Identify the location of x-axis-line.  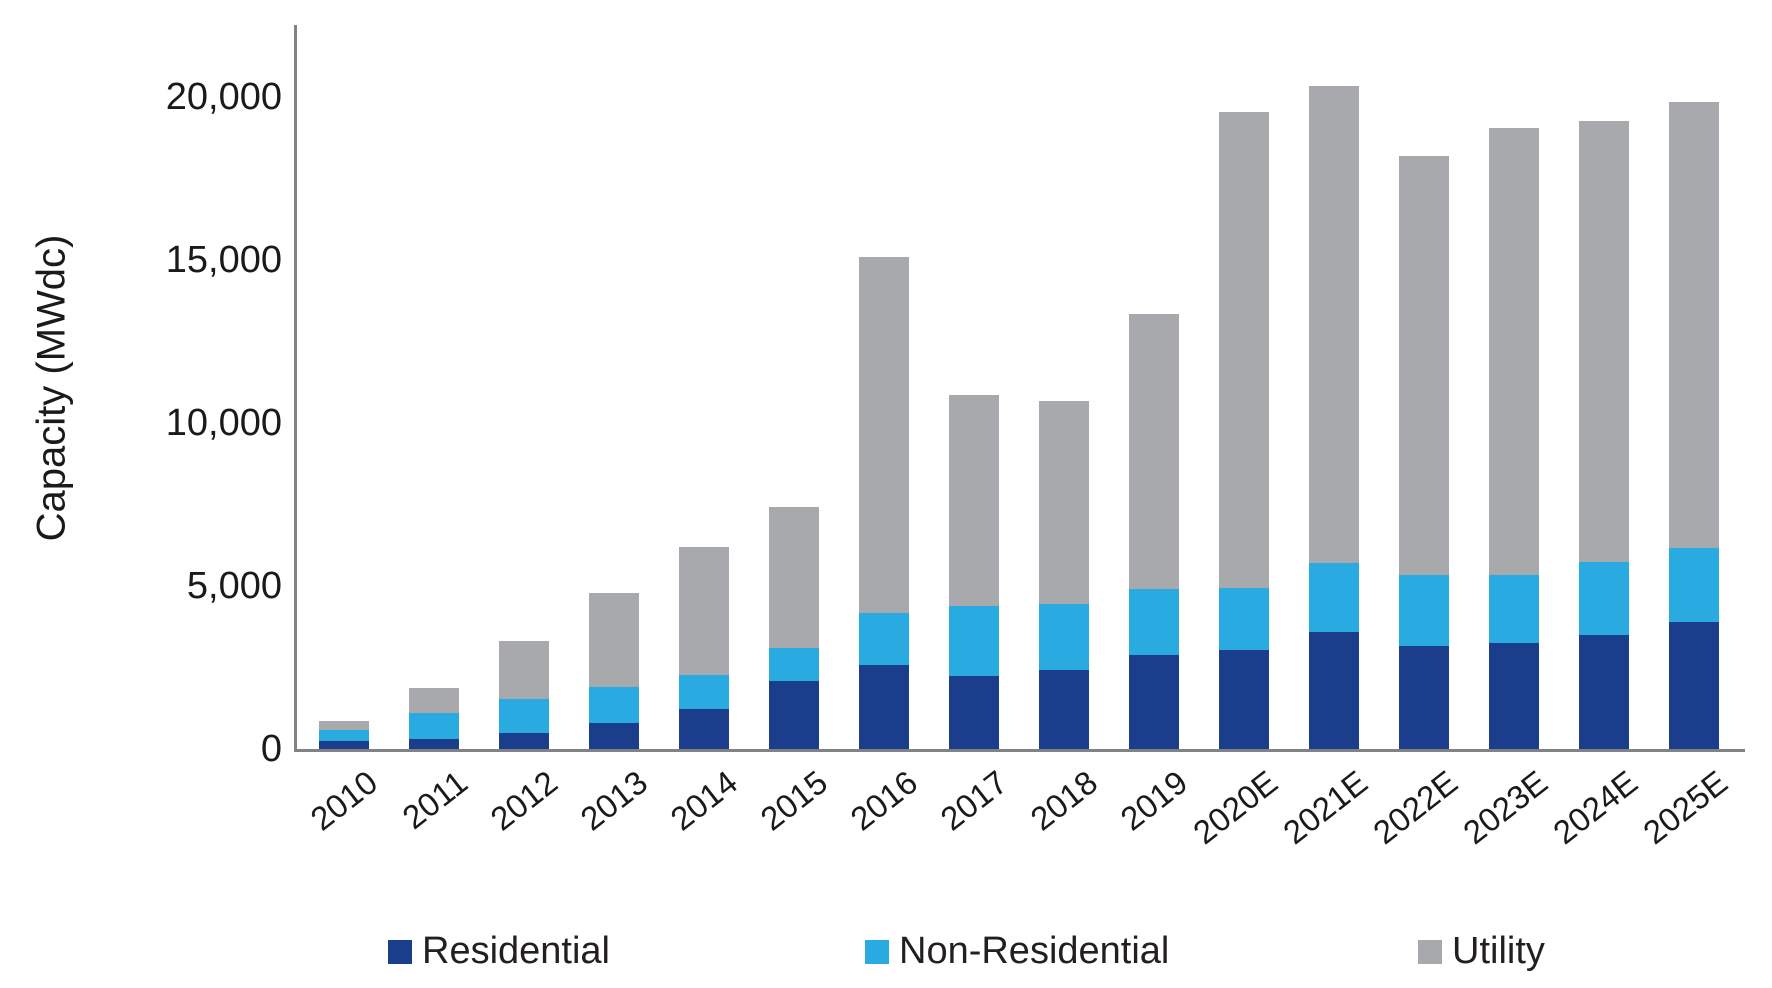
(1019, 750).